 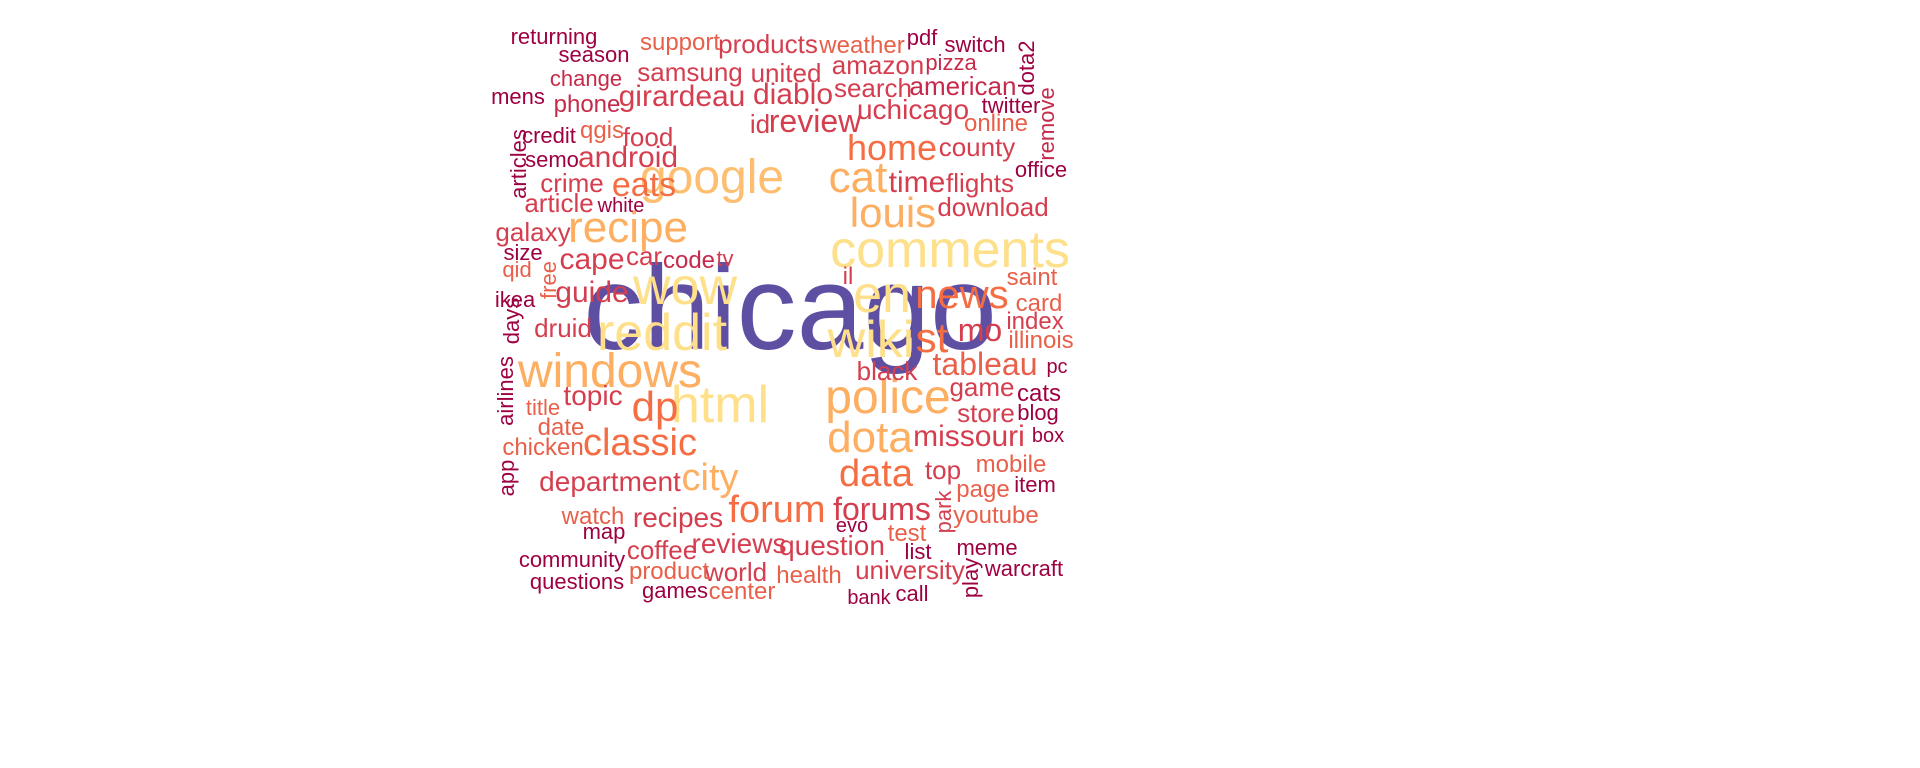 I want to click on word-black: black, so click(x=887, y=371).